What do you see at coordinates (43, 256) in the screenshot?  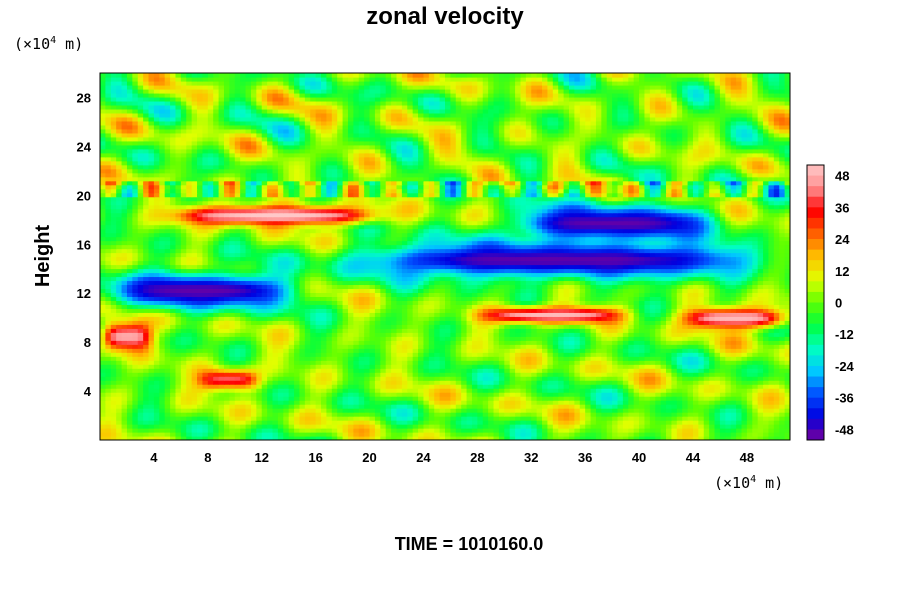 I see `y-axis-label: Height` at bounding box center [43, 256].